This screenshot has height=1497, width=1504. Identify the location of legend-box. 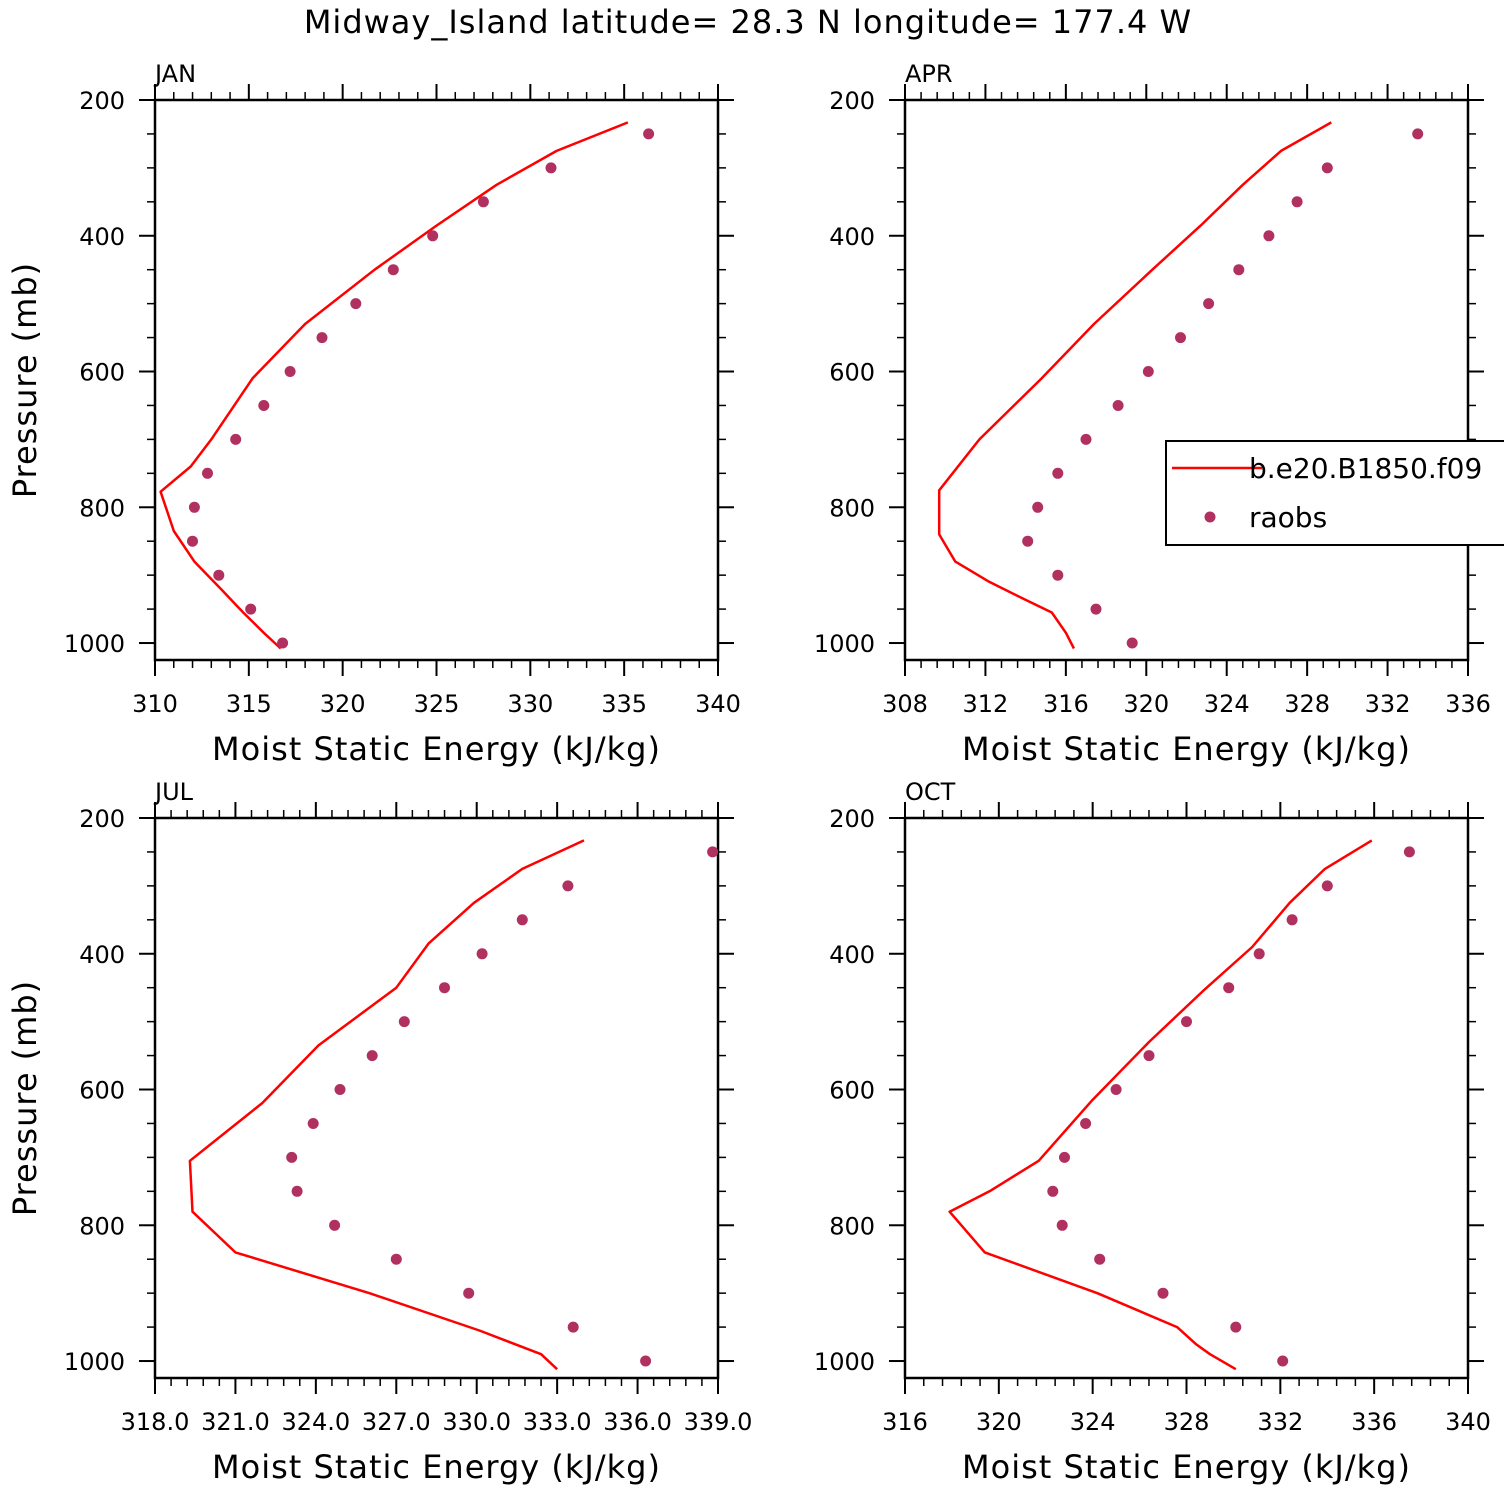
(1334, 493).